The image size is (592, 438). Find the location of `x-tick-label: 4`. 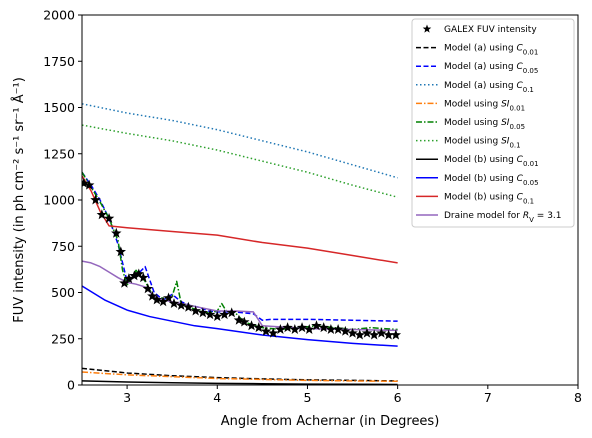

x-tick-label: 4 is located at coordinates (217, 397).